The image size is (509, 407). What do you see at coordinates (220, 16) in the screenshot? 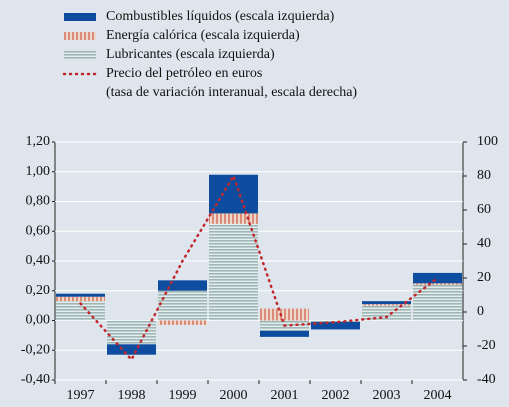
I see `legend-label: Combustibles líquidos (escala izquierda)` at bounding box center [220, 16].